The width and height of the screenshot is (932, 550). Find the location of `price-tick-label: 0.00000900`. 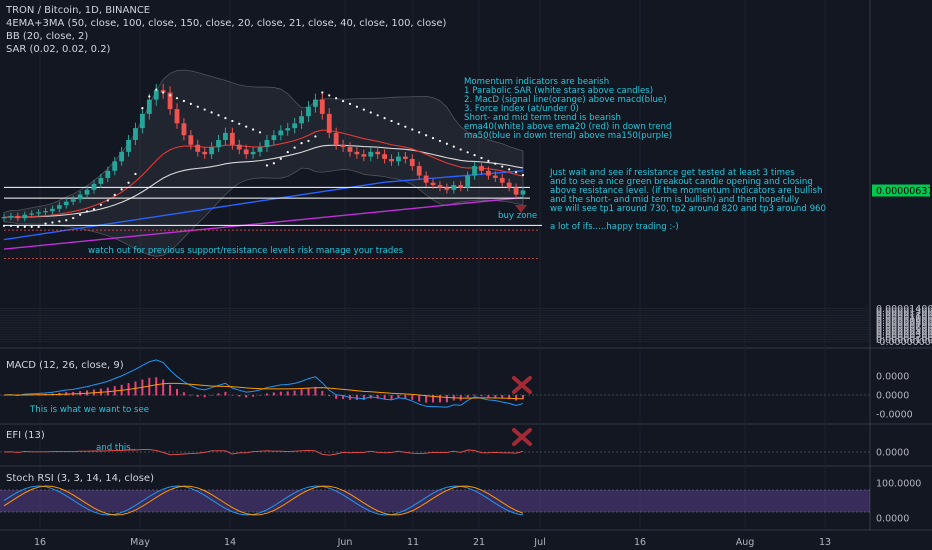

price-tick-label: 0.00000900 is located at coordinates (904, 321).